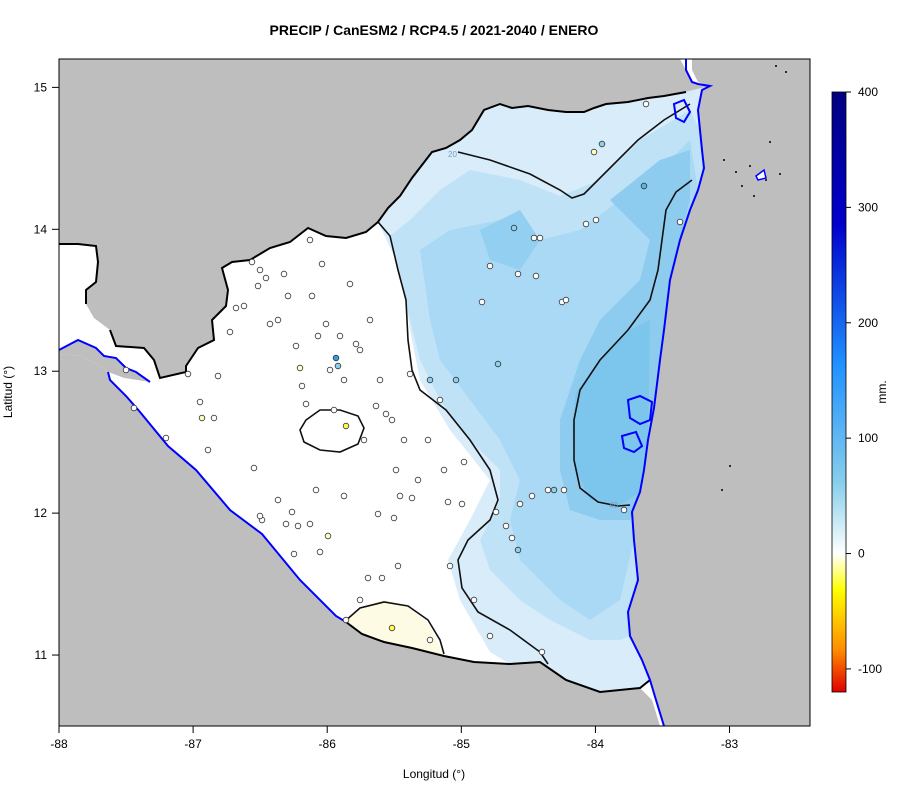  Describe the element at coordinates (59, 744) in the screenshot. I see `x-tick-label: -88` at that location.